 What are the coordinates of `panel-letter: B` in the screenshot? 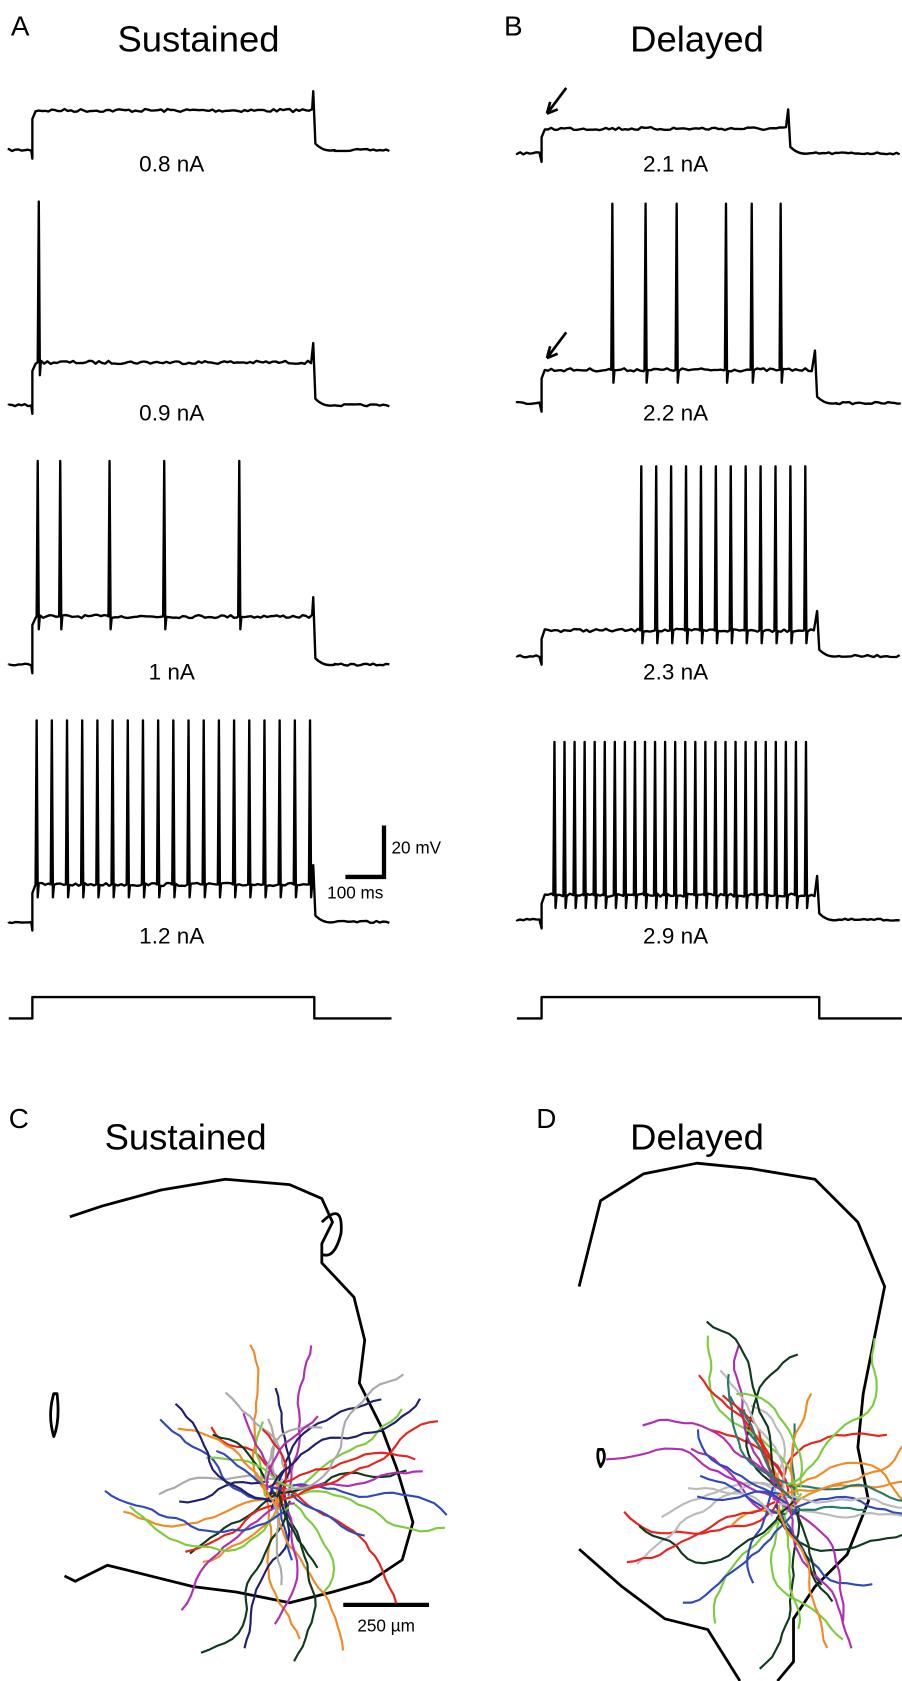 It's located at (513, 25).